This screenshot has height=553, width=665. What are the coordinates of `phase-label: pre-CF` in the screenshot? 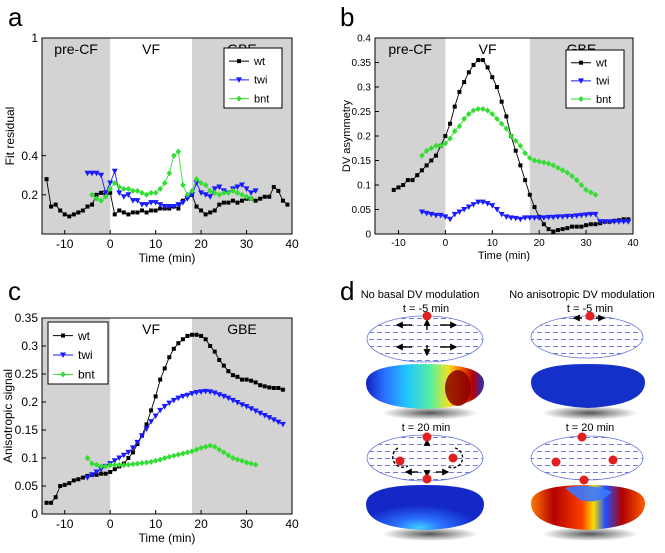 It's located at (76, 49).